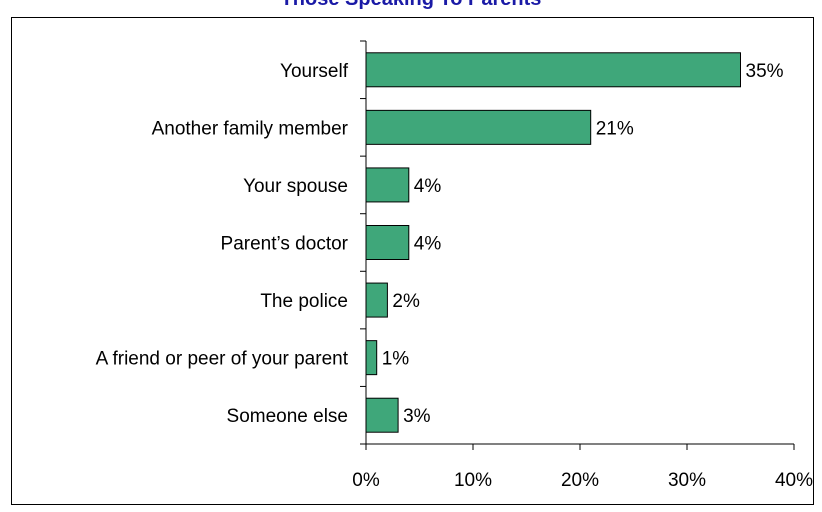  I want to click on x-tick-label: 0%, so click(366, 480).